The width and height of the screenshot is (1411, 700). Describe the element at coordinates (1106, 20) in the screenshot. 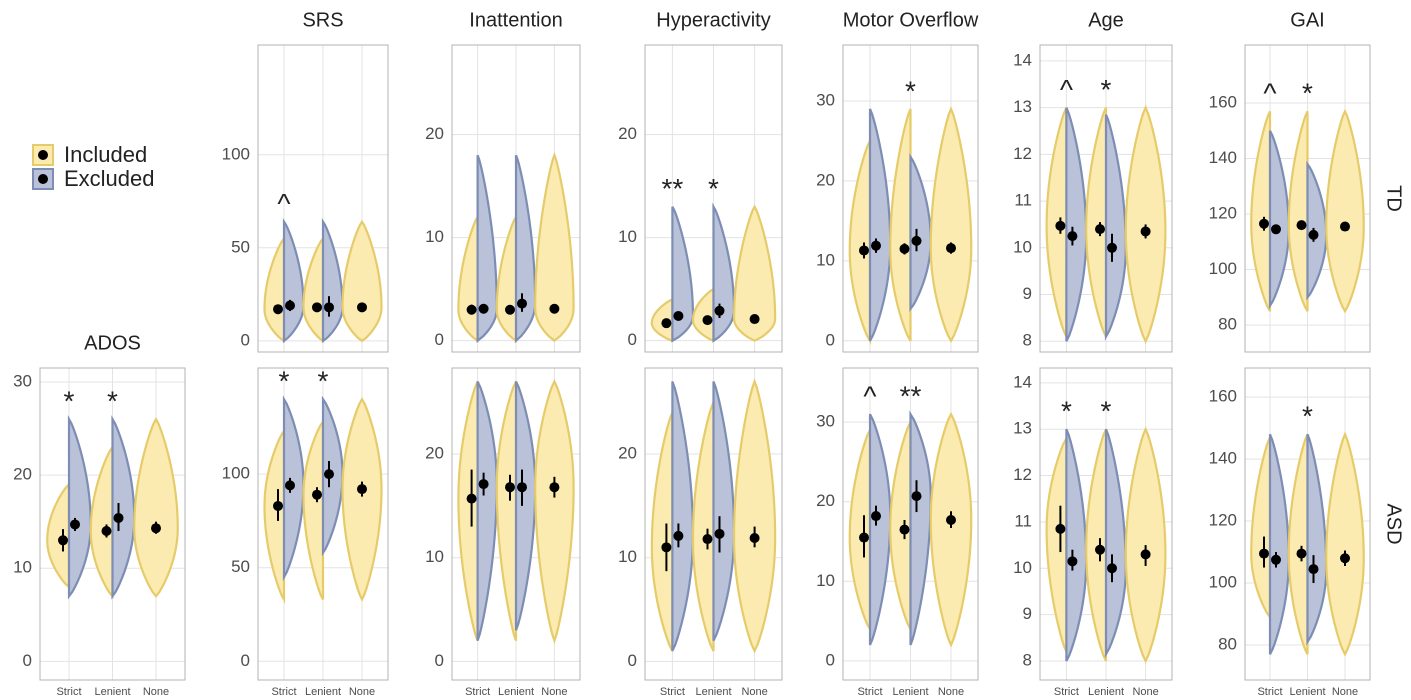

I see `panel-title: Age` at that location.